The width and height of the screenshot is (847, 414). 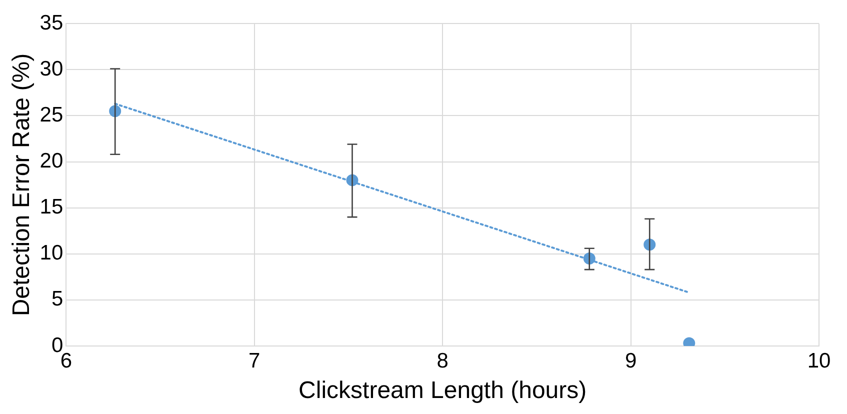 I want to click on y-tick-label: 20, so click(x=52, y=161).